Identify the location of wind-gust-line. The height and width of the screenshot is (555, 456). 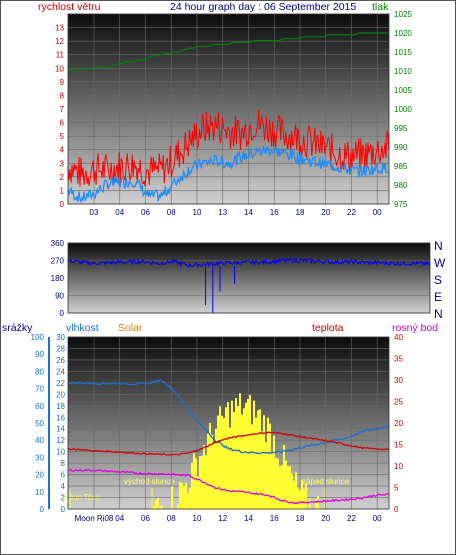
(228, 148).